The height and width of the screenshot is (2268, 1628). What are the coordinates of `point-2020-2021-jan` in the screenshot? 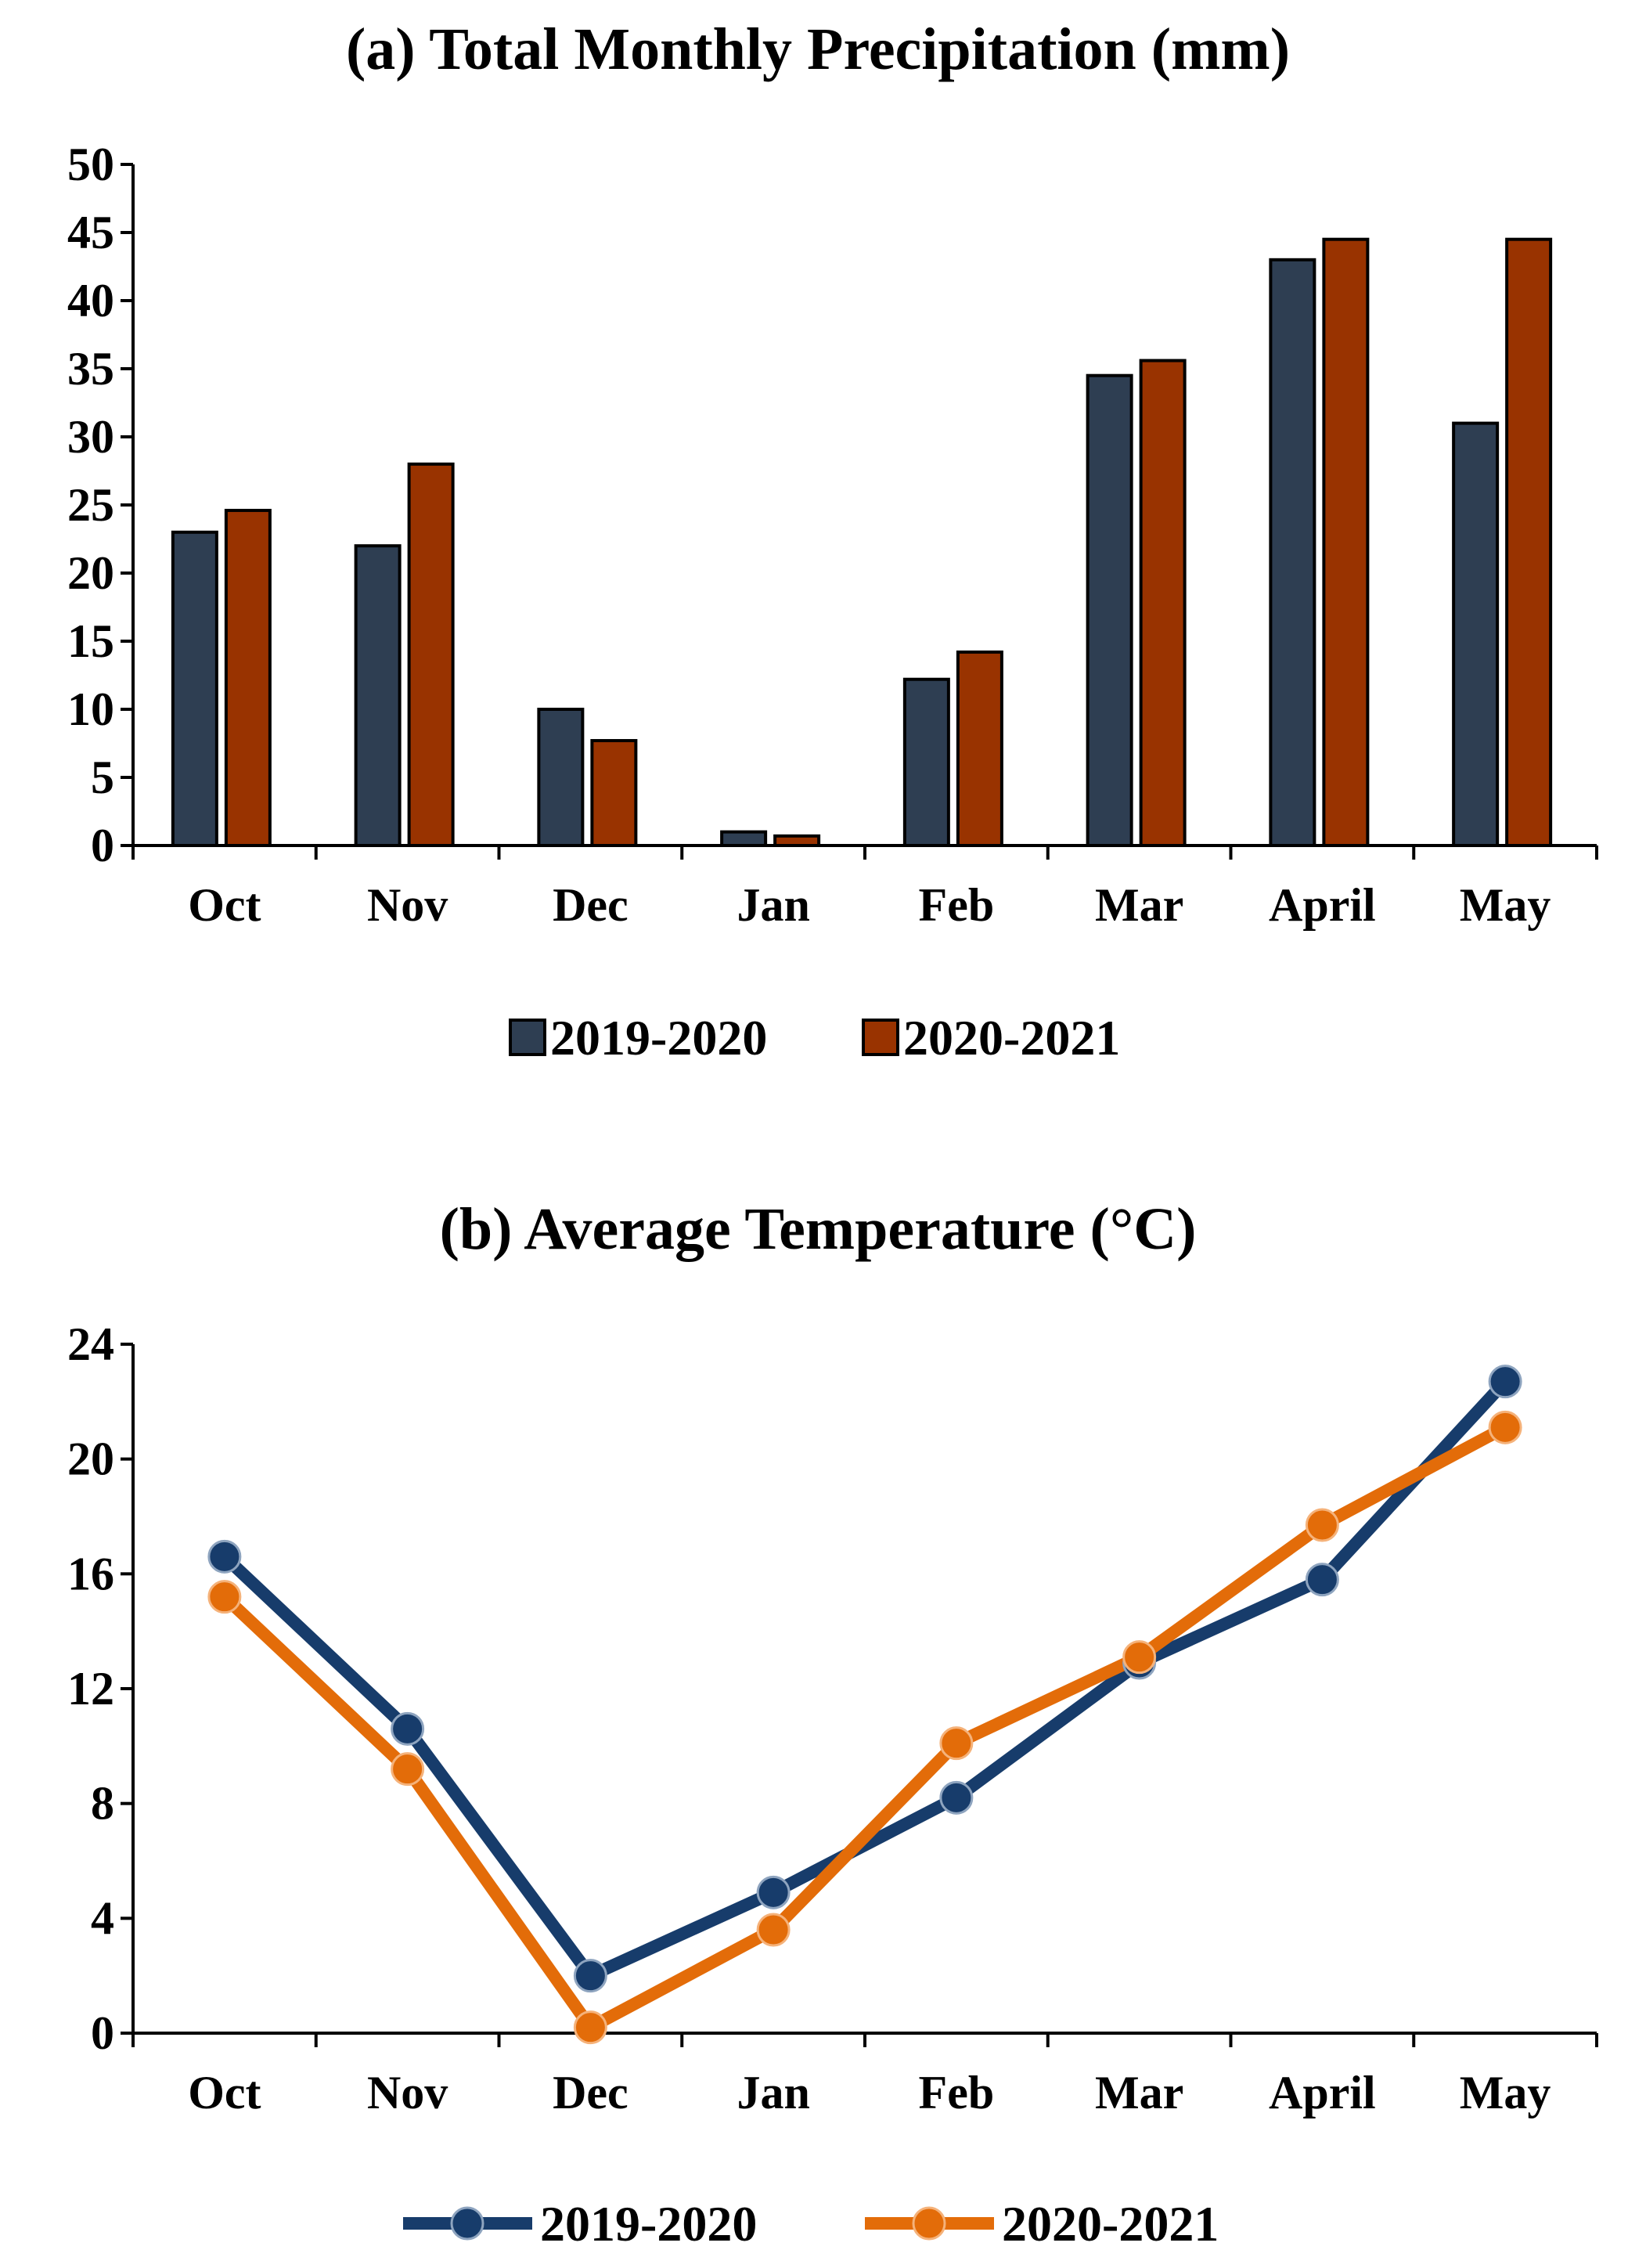 It's located at (773, 1930).